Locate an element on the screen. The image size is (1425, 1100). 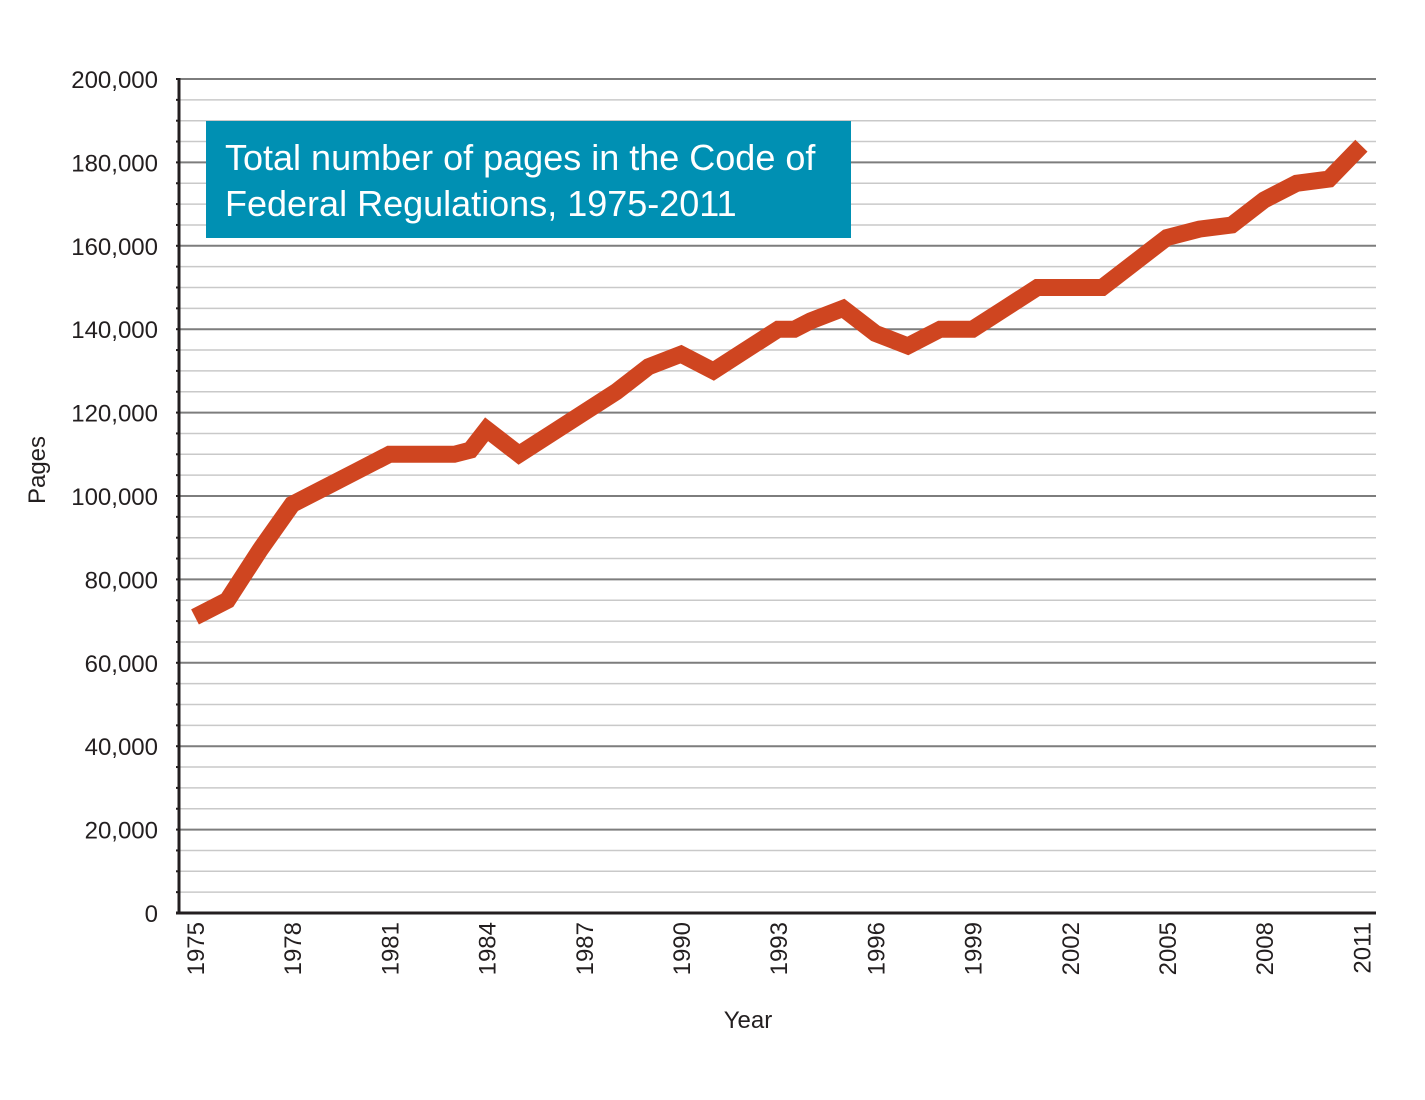
x-axis-title: Year is located at coordinates (748, 1020).